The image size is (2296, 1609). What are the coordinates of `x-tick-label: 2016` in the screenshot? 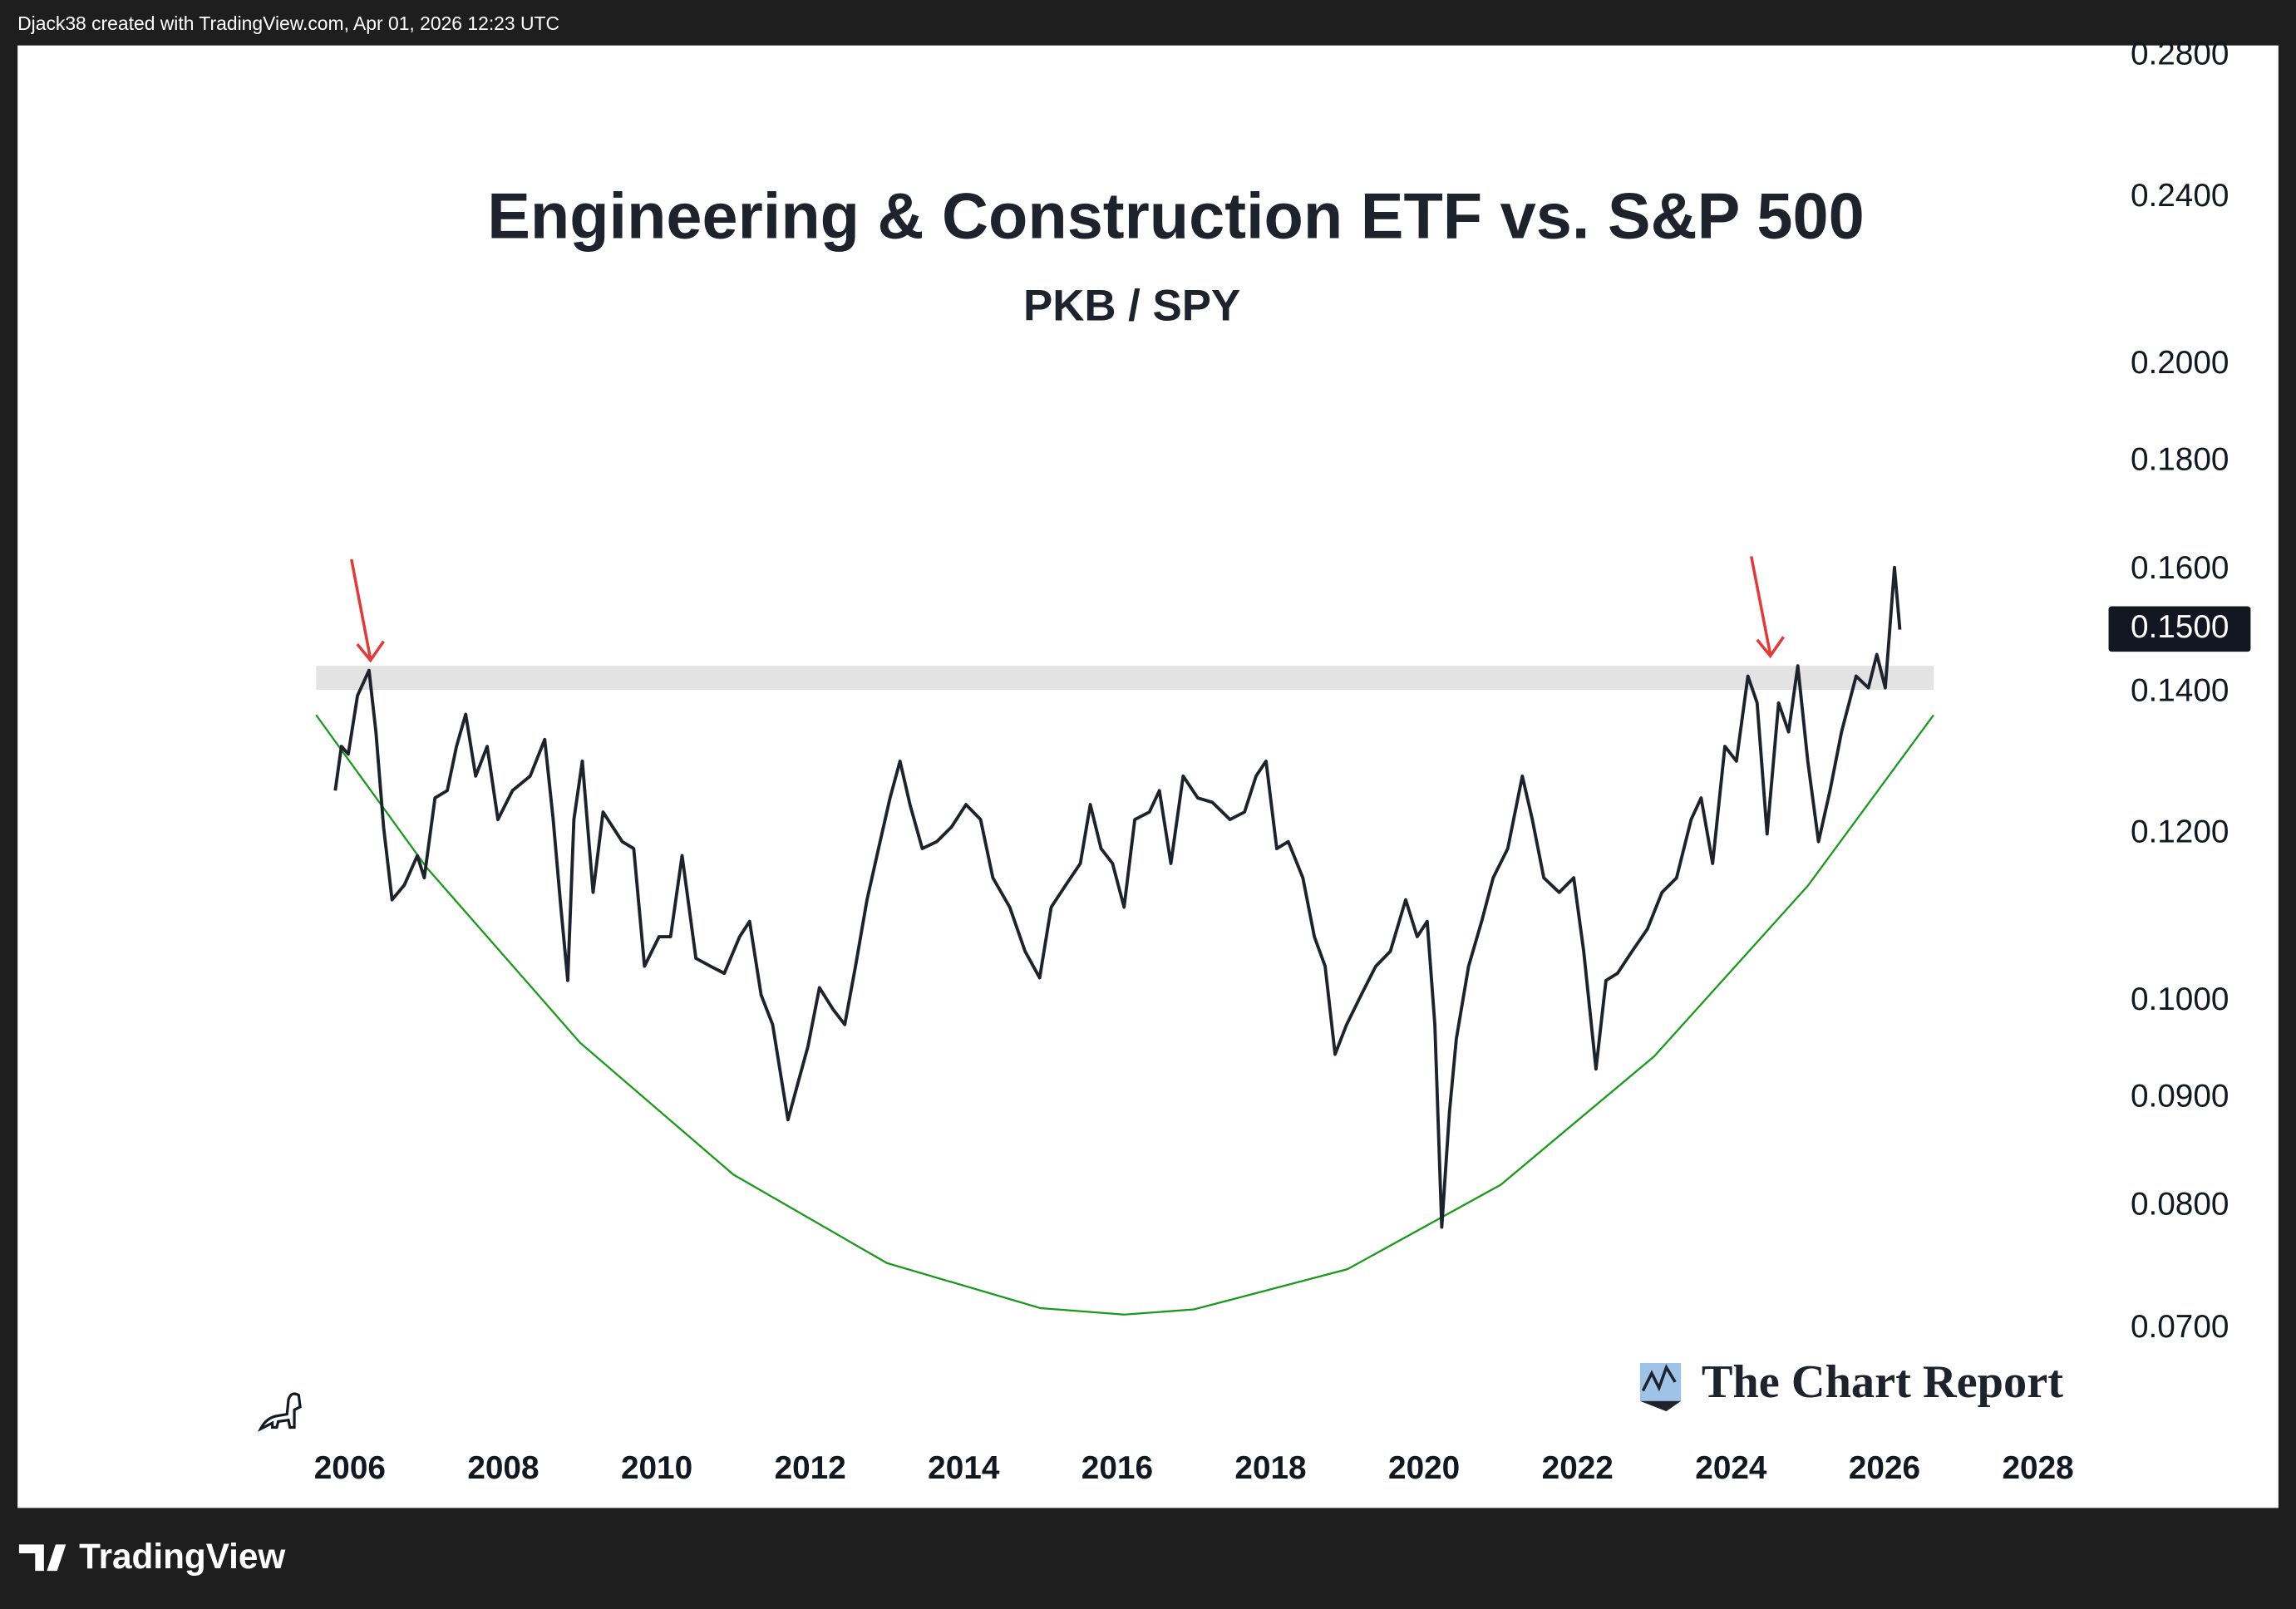 It's located at (1117, 1468).